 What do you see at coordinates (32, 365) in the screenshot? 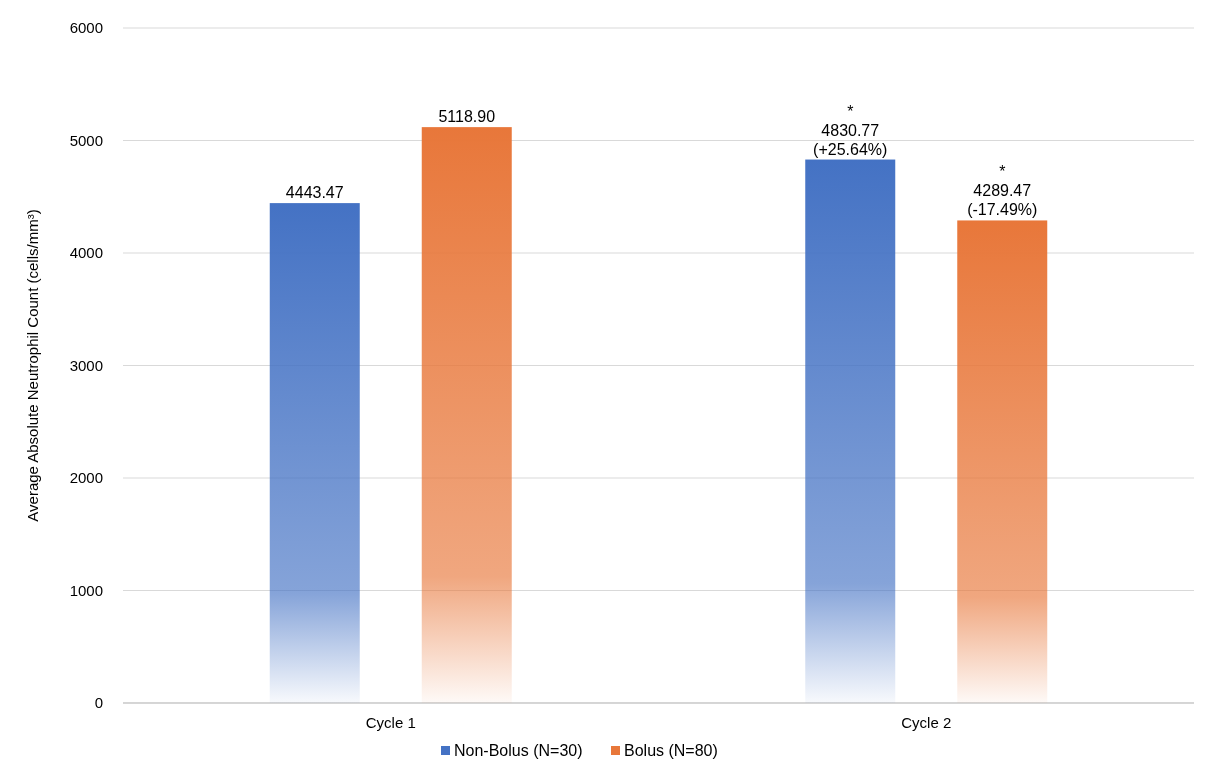
I see `y-axis-title: Average Absolute Neutrophil Count (cells/mm³)` at bounding box center [32, 365].